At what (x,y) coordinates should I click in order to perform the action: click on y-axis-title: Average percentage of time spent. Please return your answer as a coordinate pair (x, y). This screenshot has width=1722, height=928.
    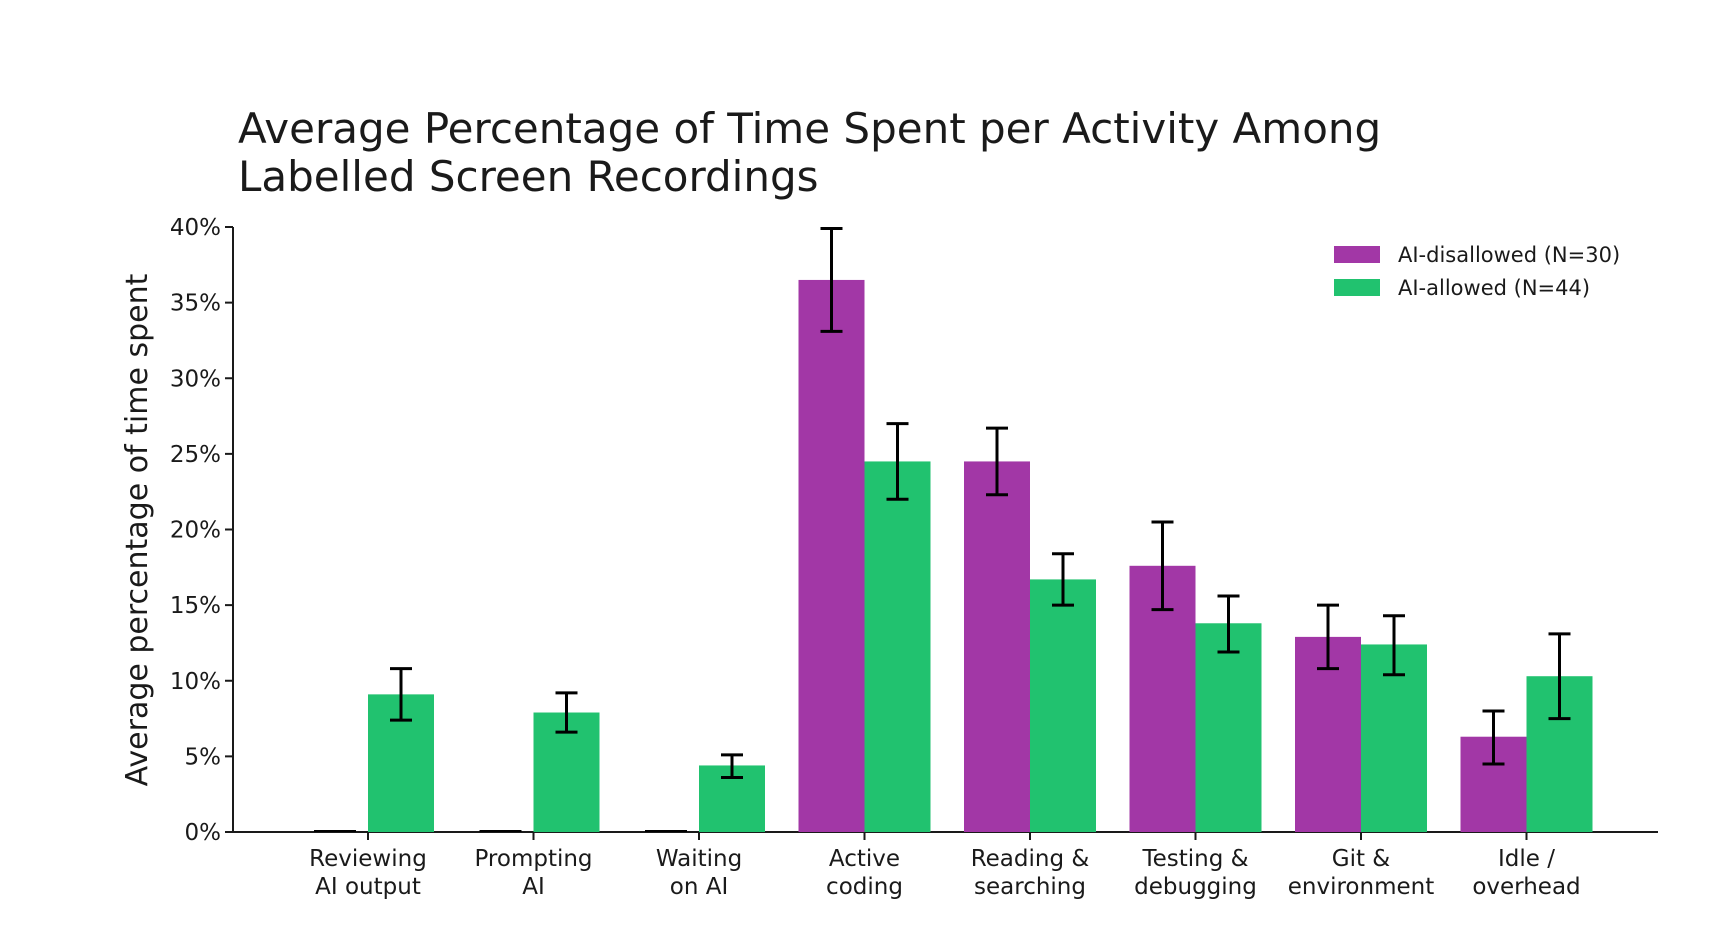
    Looking at the image, I should click on (137, 529).